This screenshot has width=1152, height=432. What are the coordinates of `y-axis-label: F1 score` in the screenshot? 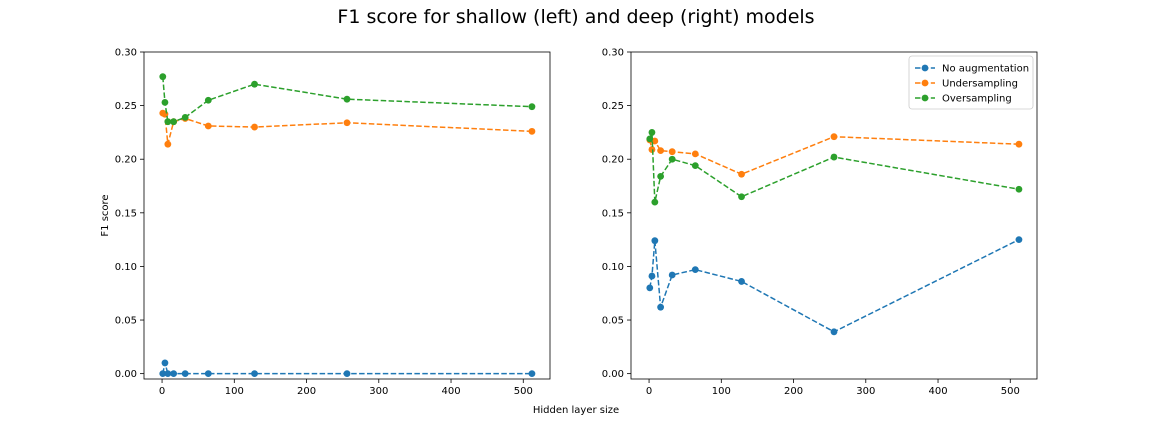 It's located at (105, 215).